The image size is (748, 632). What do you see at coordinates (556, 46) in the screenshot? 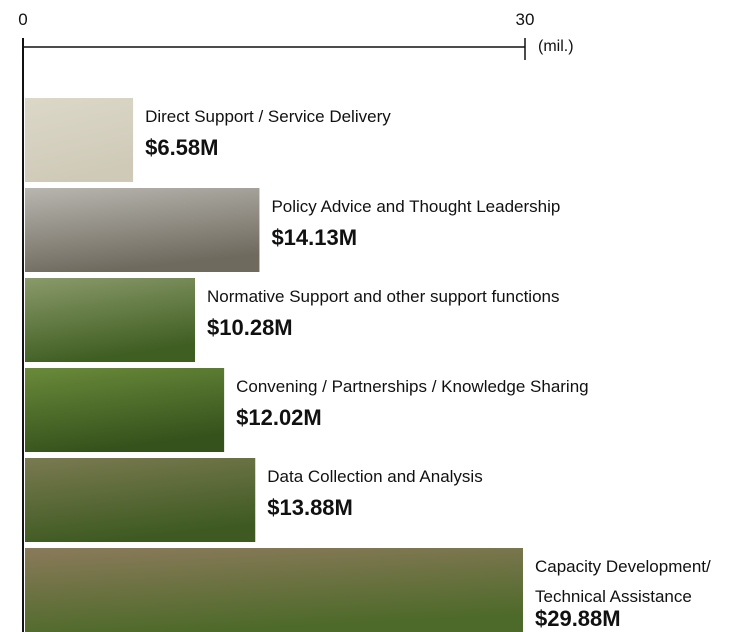
I see `axis-unit: (mil.)` at bounding box center [556, 46].